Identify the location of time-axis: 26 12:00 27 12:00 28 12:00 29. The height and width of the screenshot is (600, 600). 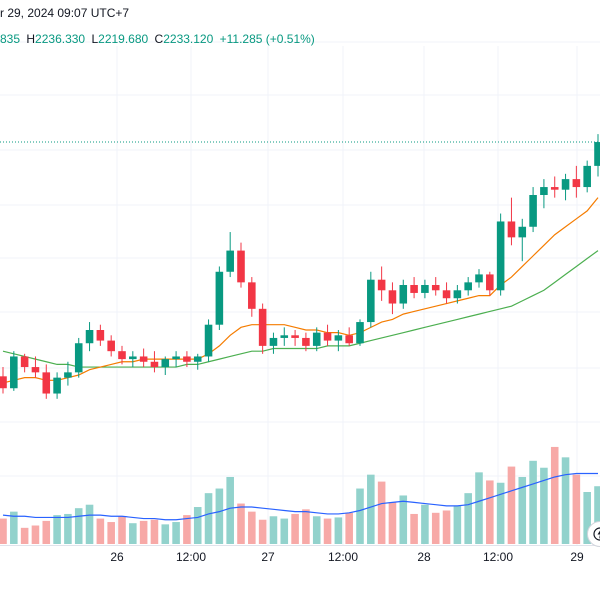
(347, 557).